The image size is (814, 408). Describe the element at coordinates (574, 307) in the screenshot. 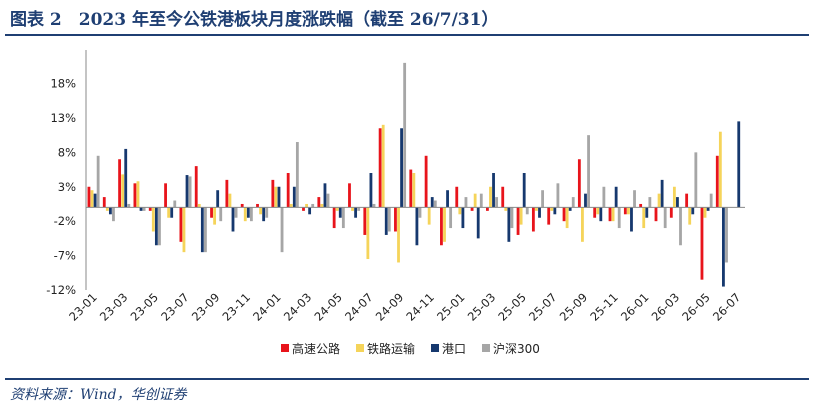

I see `x-tick-label: 25-09` at that location.